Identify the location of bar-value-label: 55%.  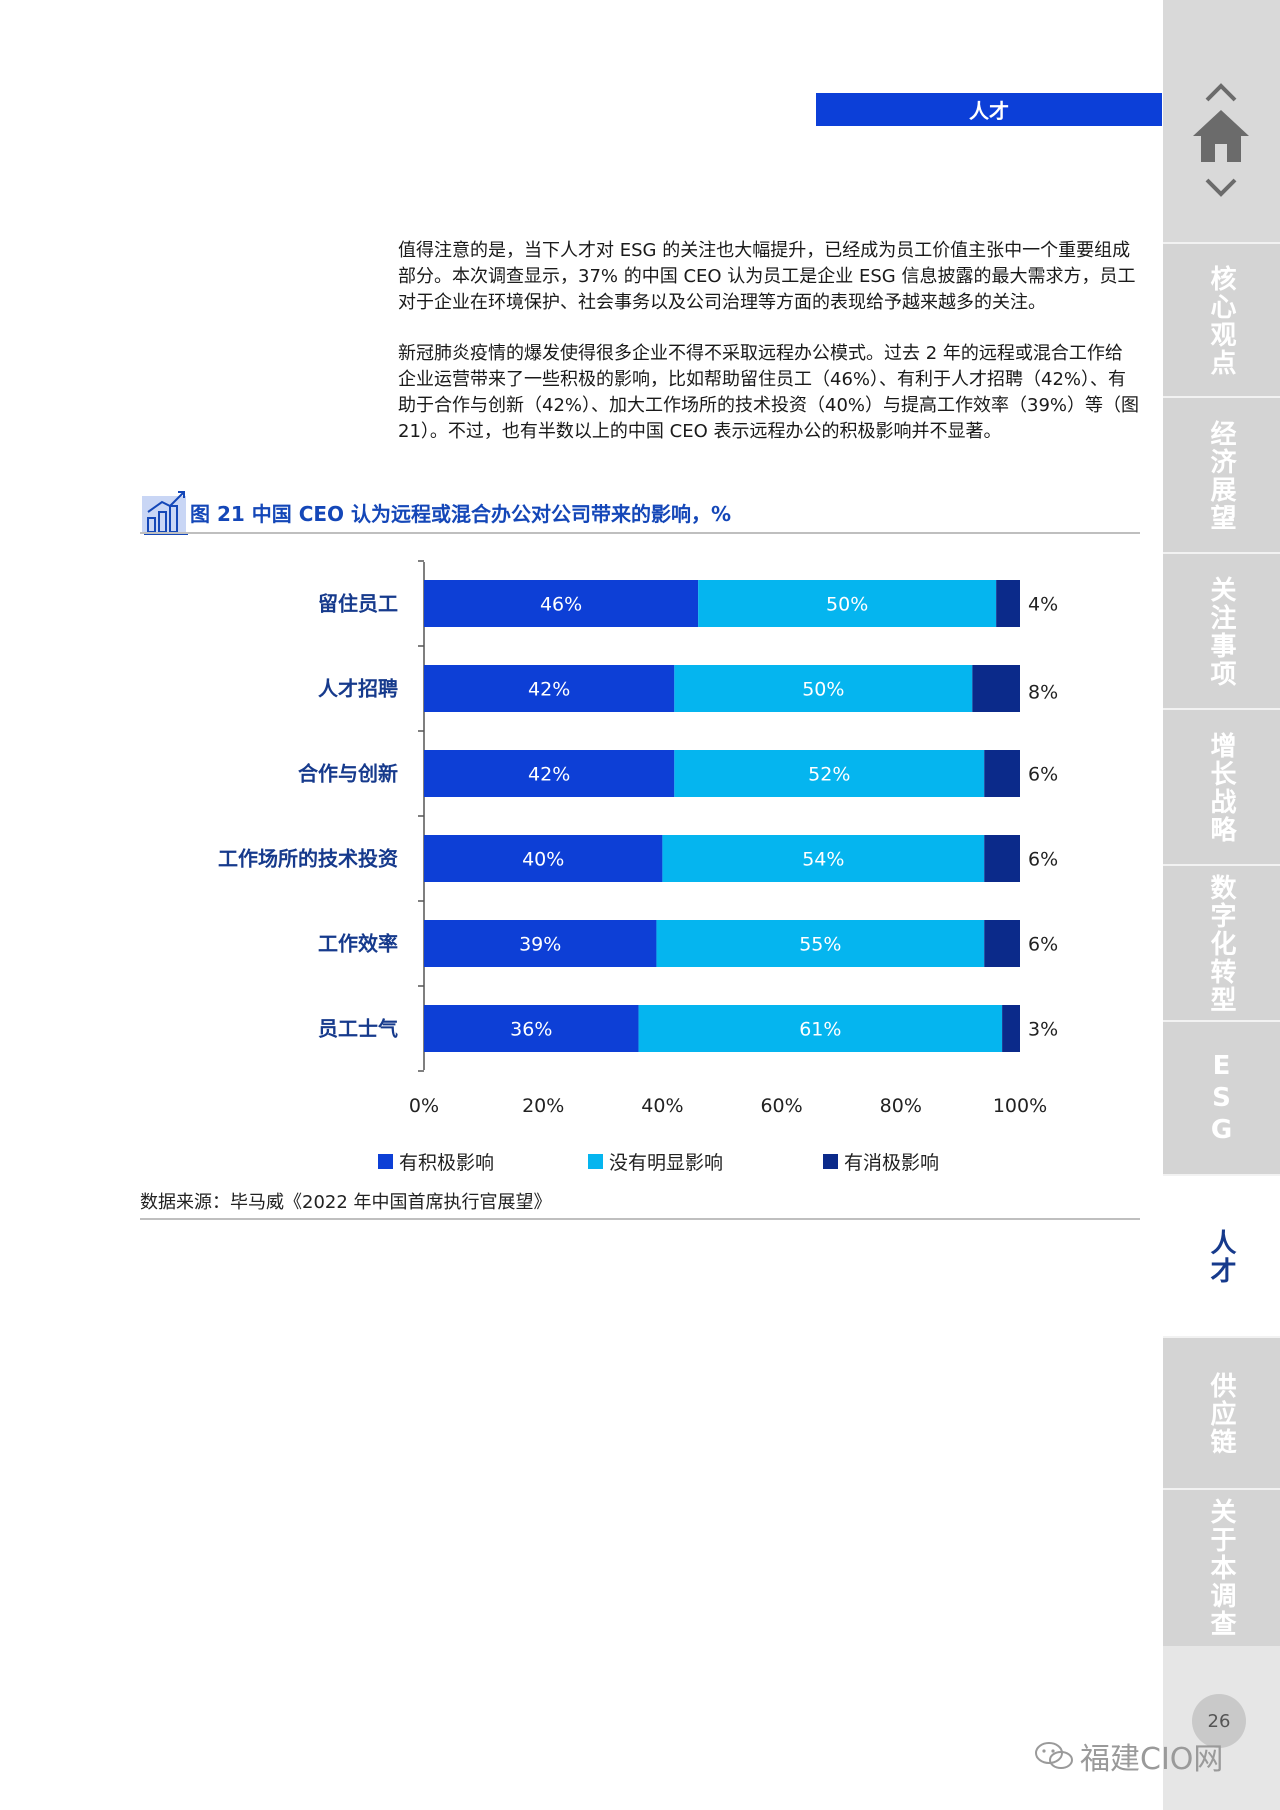
(820, 945).